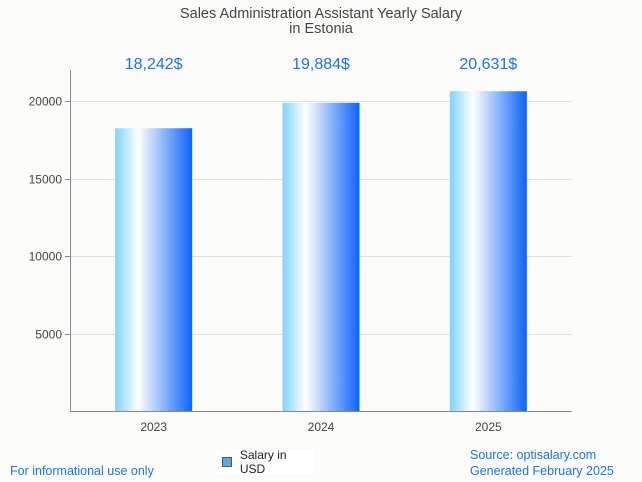 This screenshot has height=482, width=642. I want to click on value-label: 20,631$, so click(488, 64).